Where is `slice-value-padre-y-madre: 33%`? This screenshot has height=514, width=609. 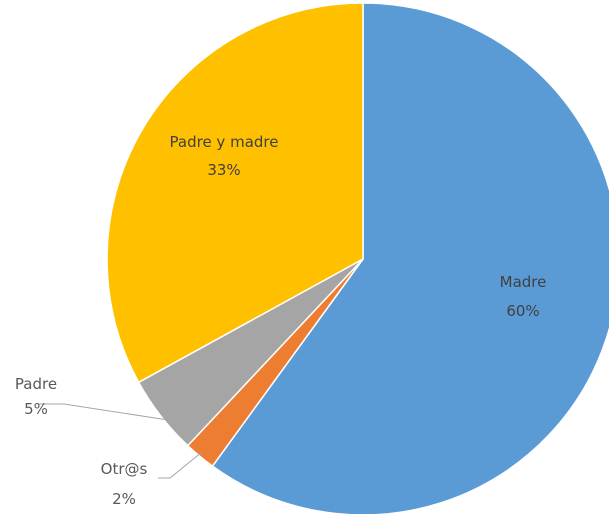 slice-value-padre-y-madre: 33% is located at coordinates (223, 170).